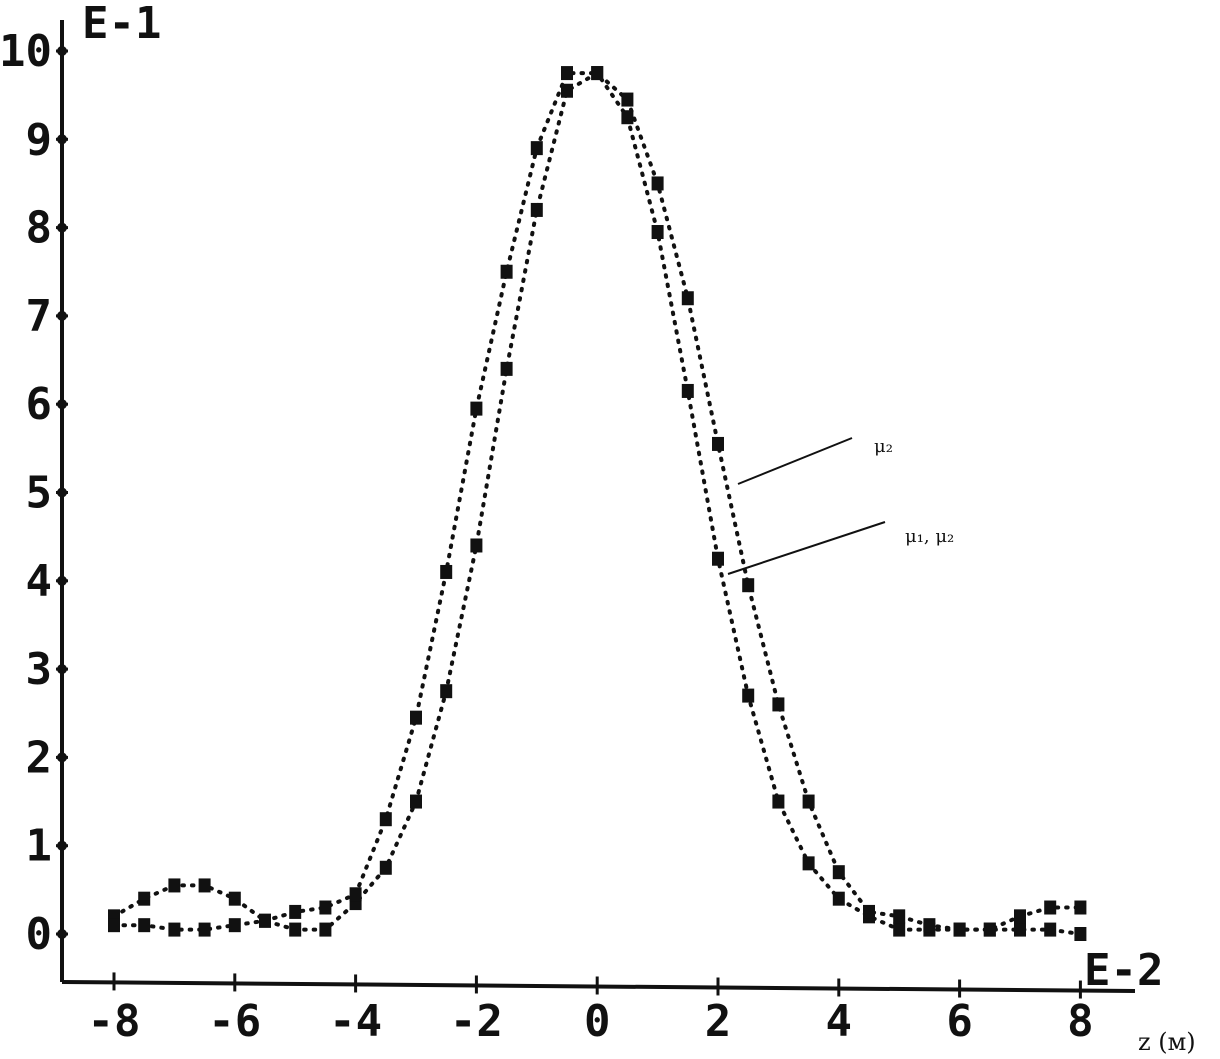  I want to click on x-tick-label: 8, so click(1080, 1021).